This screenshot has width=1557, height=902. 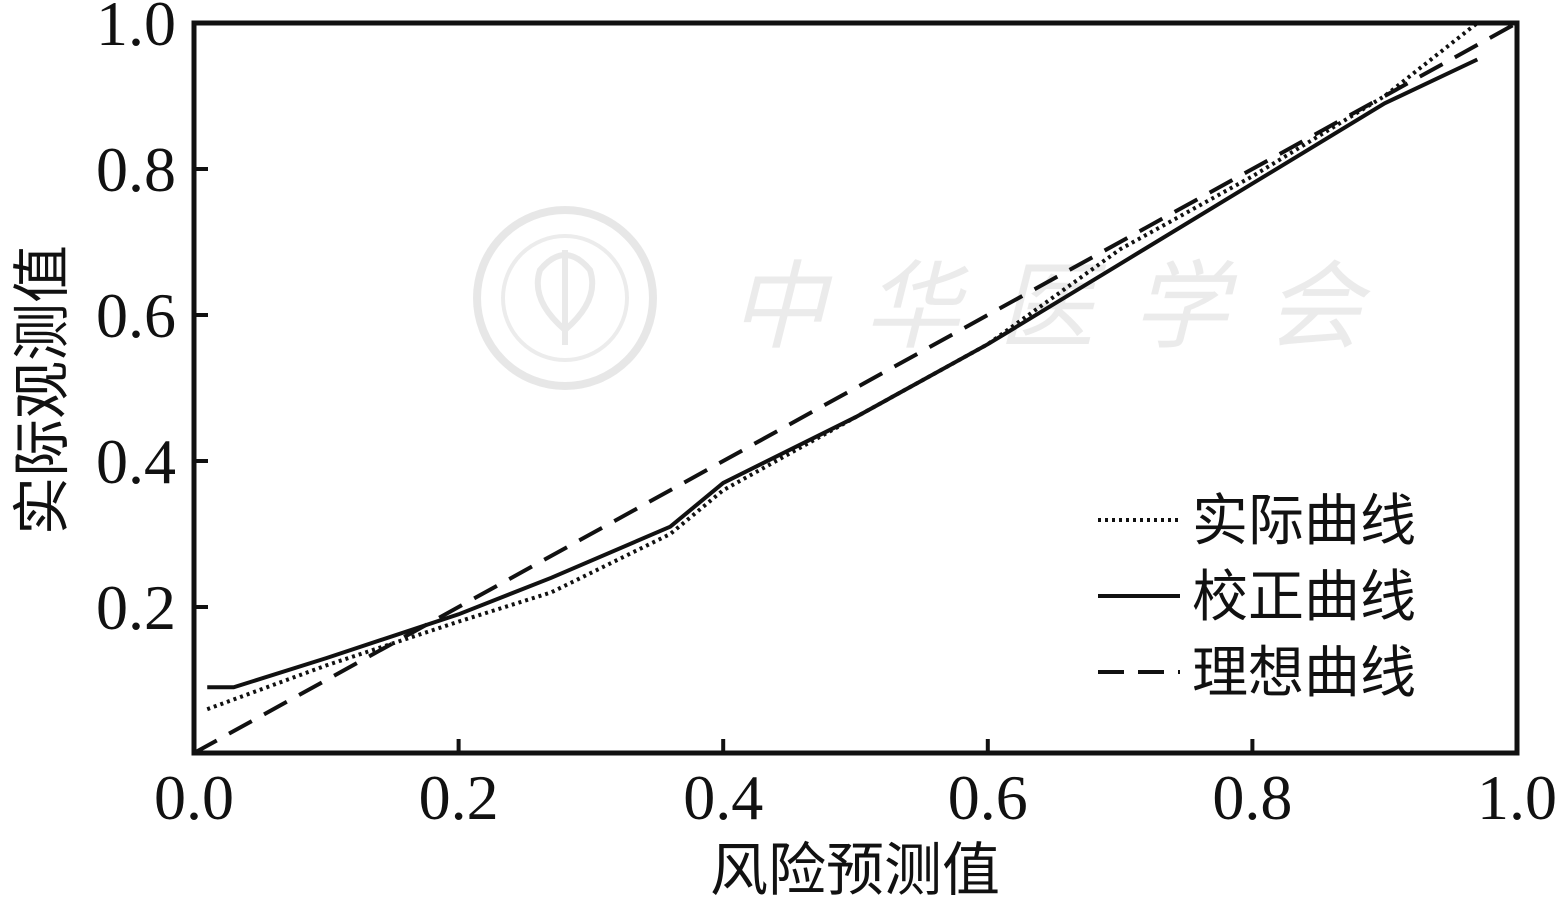 What do you see at coordinates (855, 869) in the screenshot?
I see `x-axis-label: 风险预测值` at bounding box center [855, 869].